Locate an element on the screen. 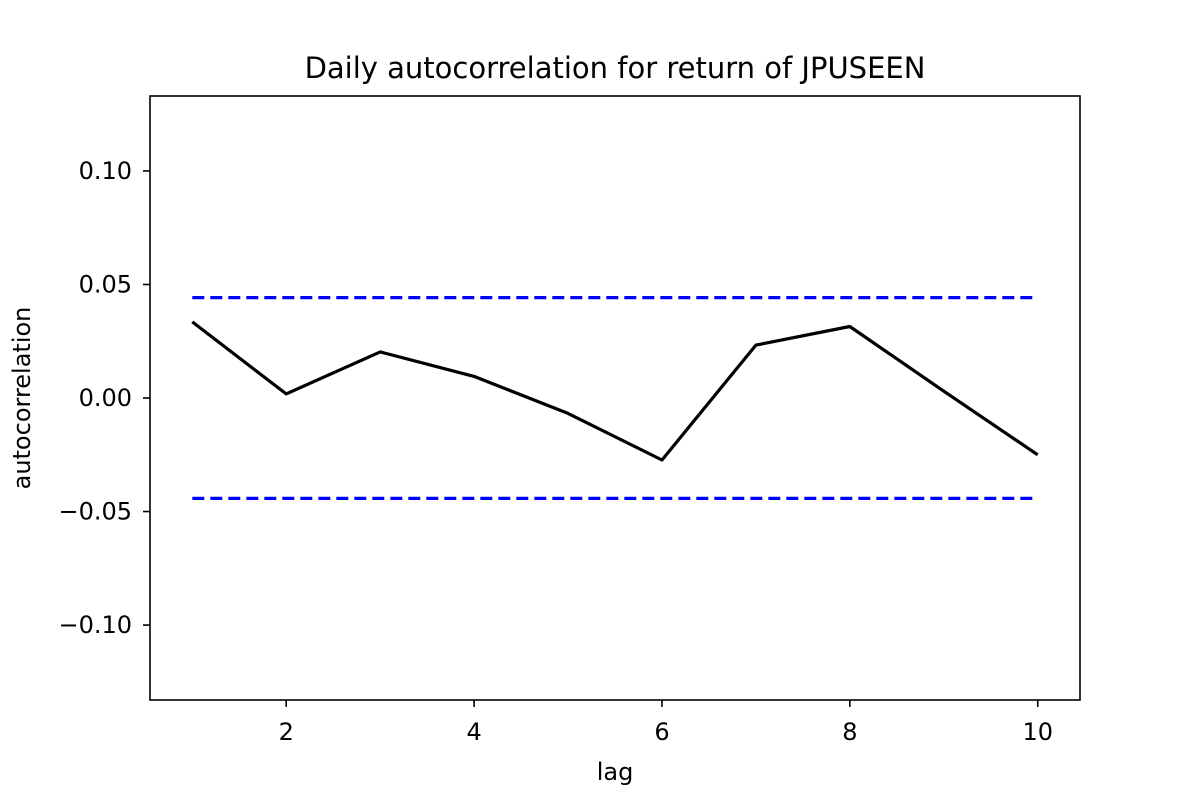 This screenshot has width=1200, height=800. y-tick-label: 0.10 is located at coordinates (105, 171).